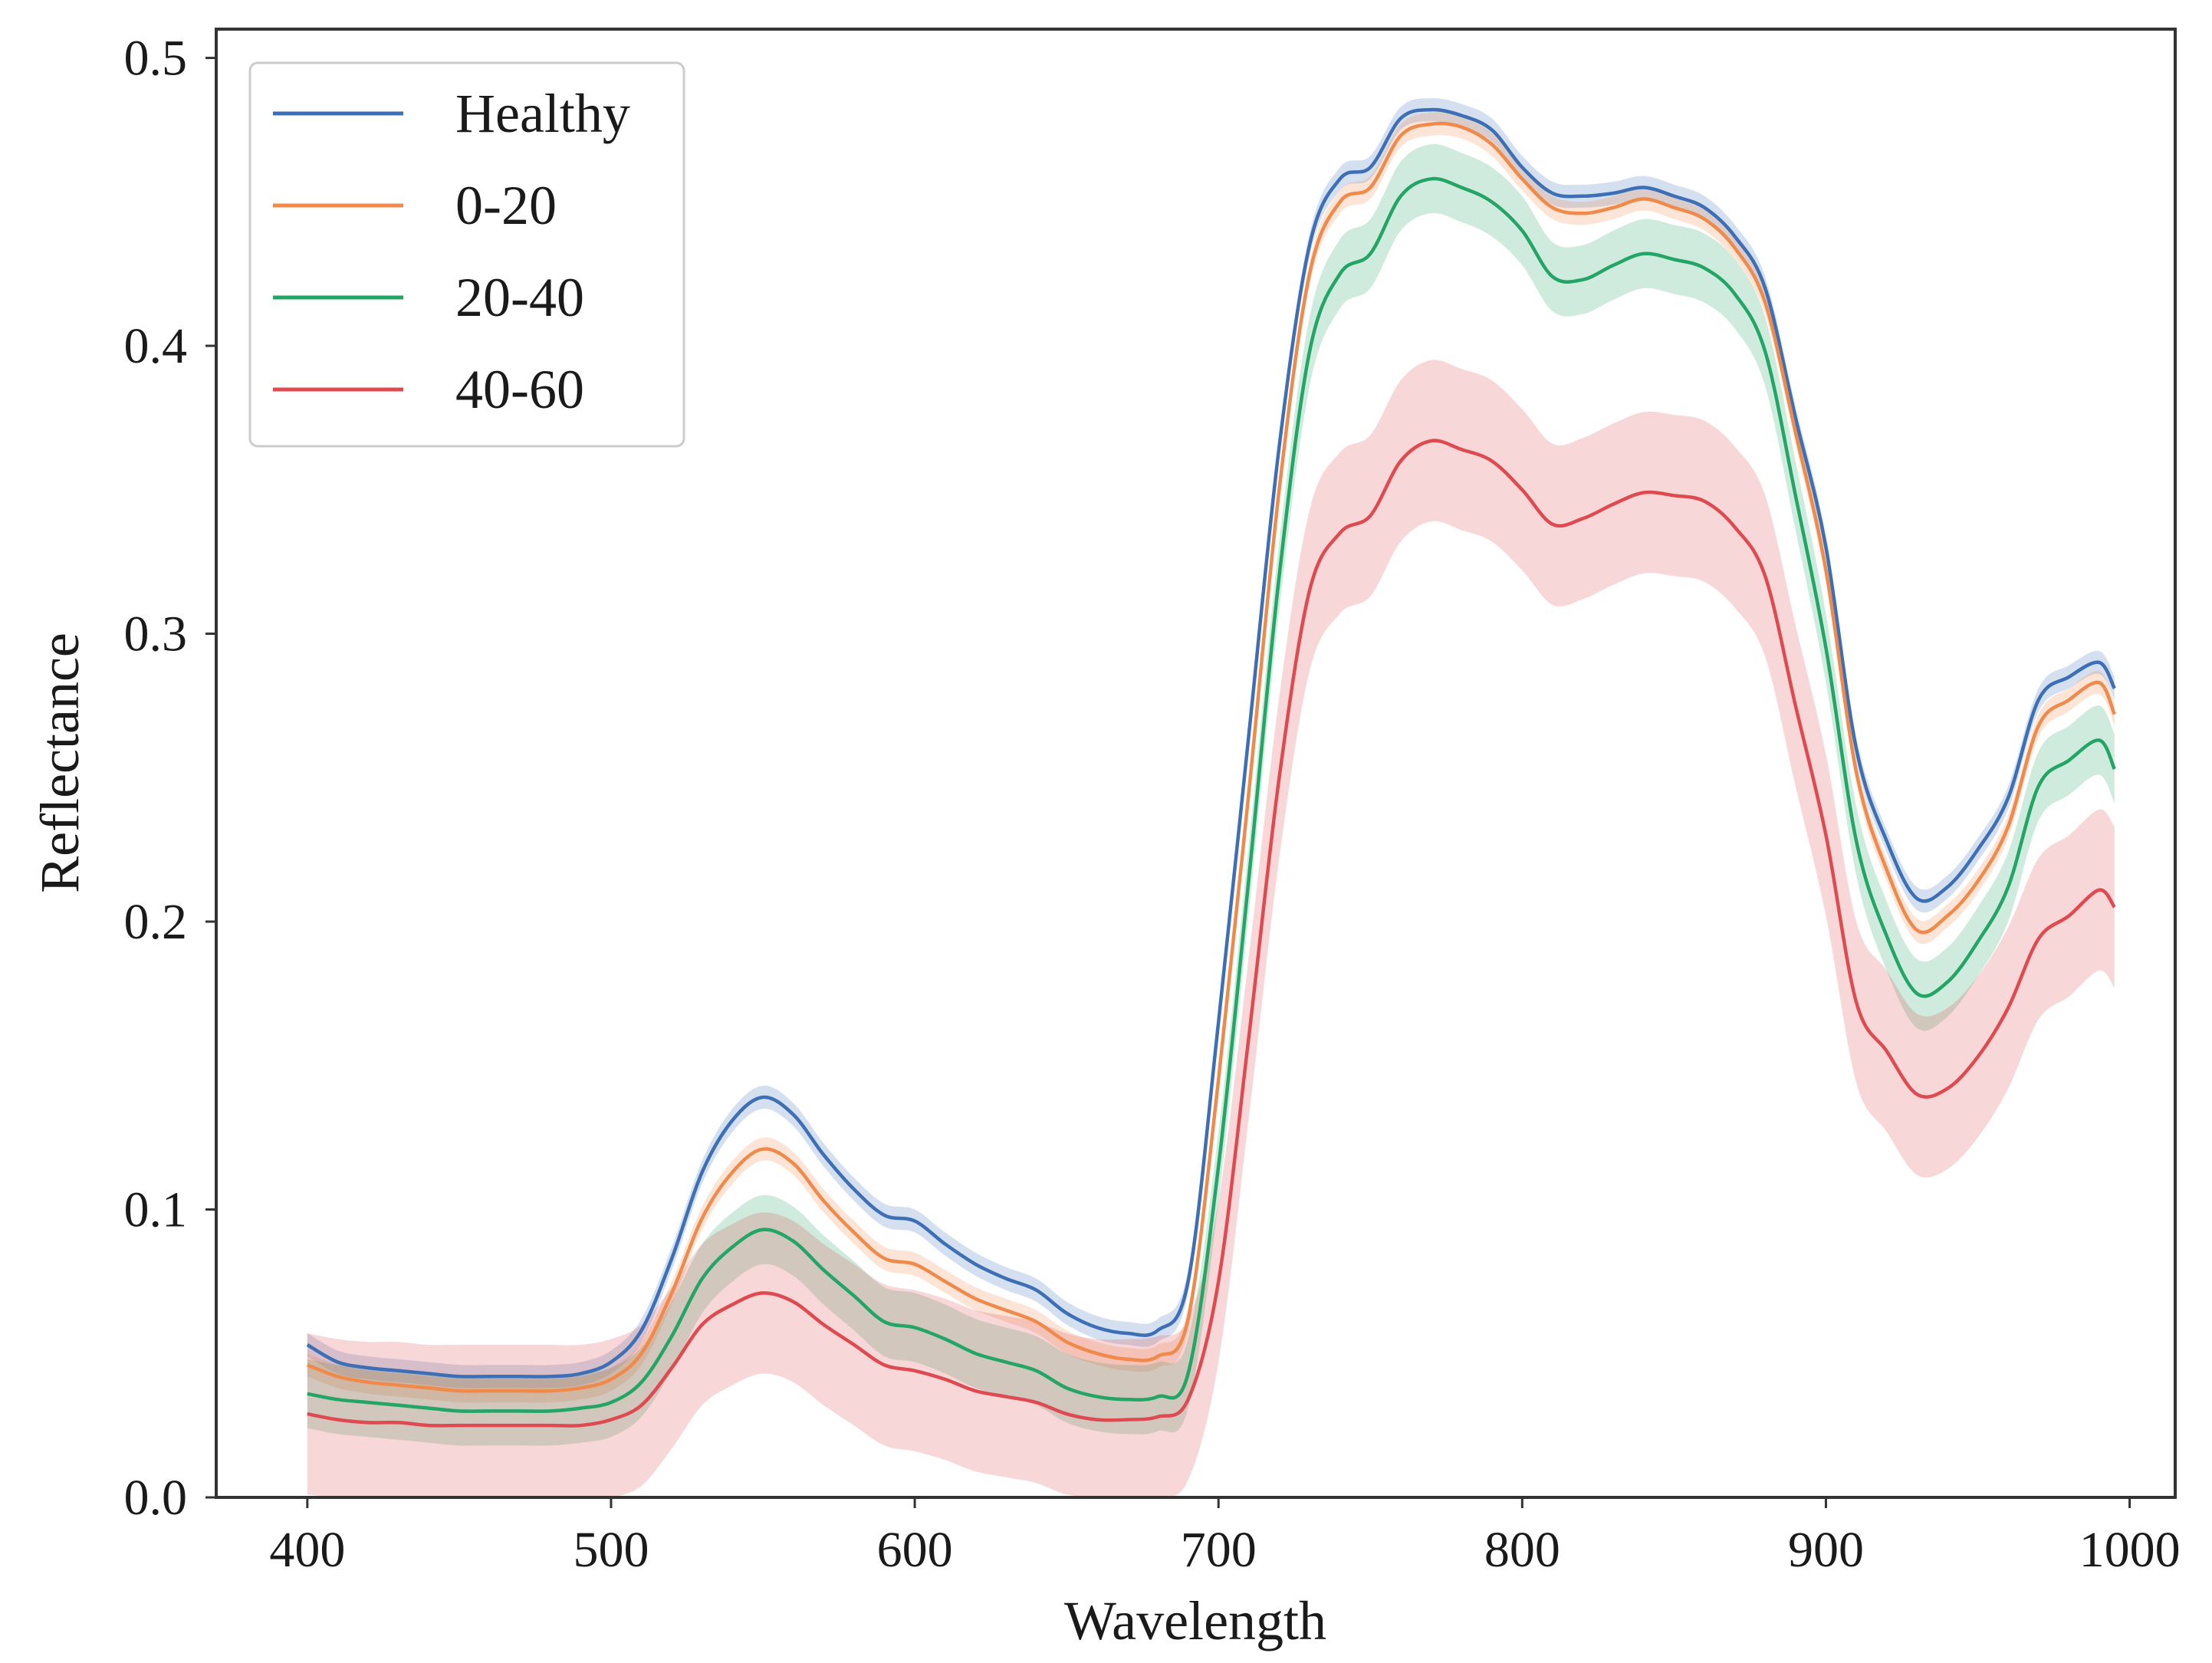 Image resolution: width=2212 pixels, height=1663 pixels. Describe the element at coordinates (519, 297) in the screenshot. I see `legend-label-20-40: 20-40` at that location.